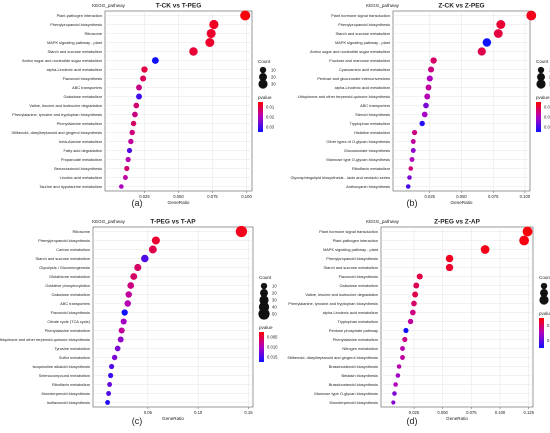 The image size is (550, 433). I want to click on y-tick-label: Oxidative phosphorylation, so click(67, 285).